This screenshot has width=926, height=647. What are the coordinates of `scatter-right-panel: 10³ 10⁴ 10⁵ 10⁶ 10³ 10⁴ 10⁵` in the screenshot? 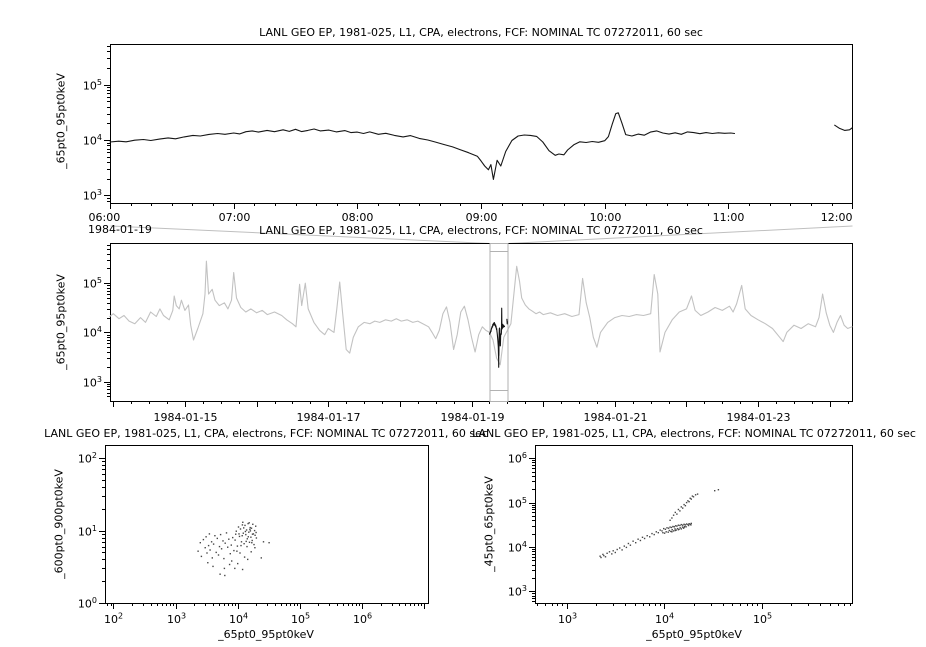 It's located at (680, 536).